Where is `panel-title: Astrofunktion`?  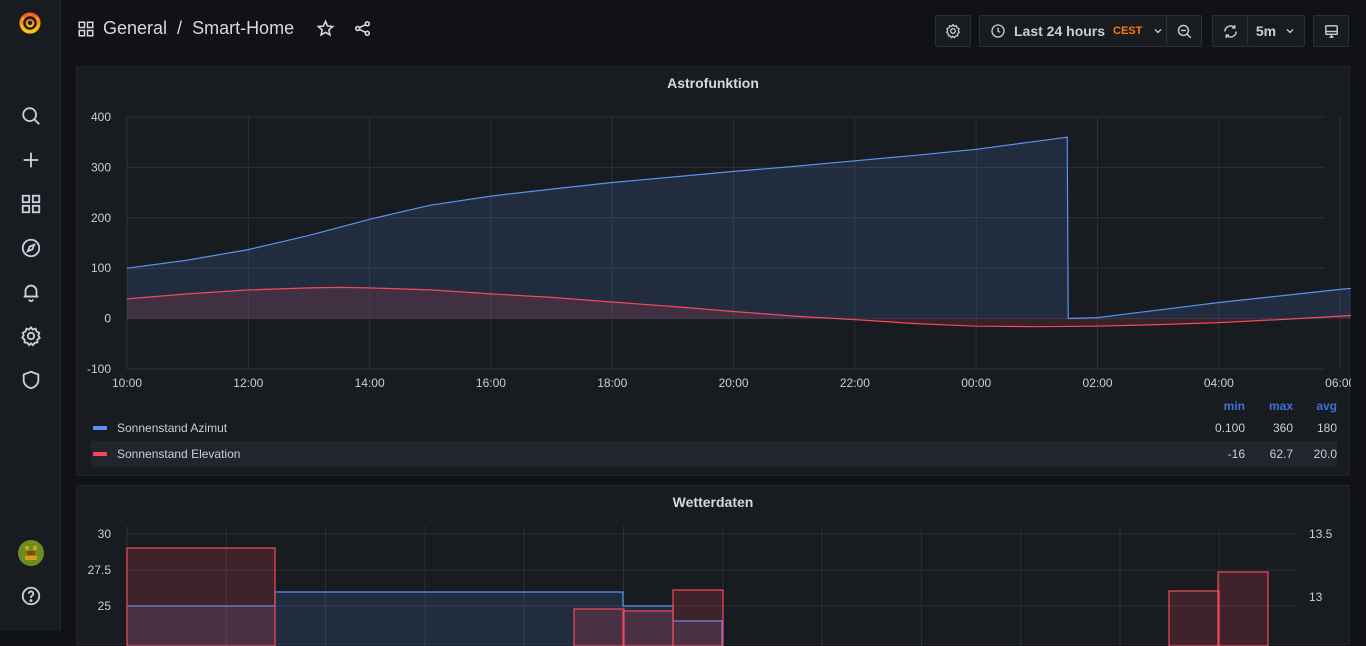 panel-title: Astrofunktion is located at coordinates (713, 83).